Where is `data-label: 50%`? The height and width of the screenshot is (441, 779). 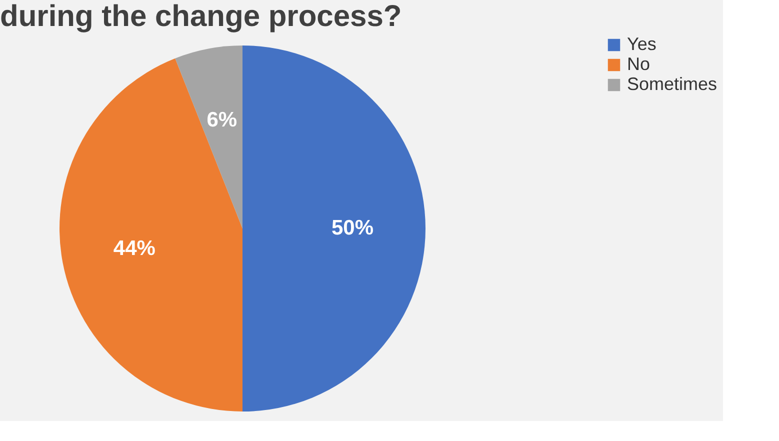 data-label: 50% is located at coordinates (352, 228).